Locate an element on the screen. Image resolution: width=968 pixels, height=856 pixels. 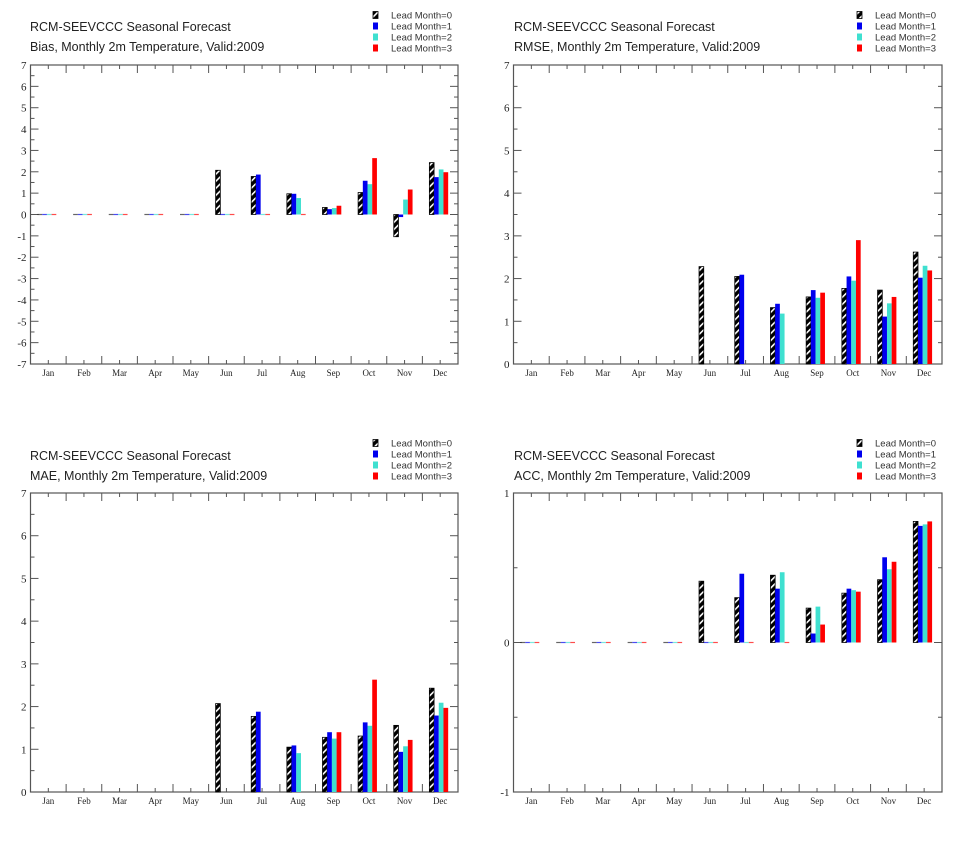
y-tick-label: 7 is located at coordinates (24, 66).